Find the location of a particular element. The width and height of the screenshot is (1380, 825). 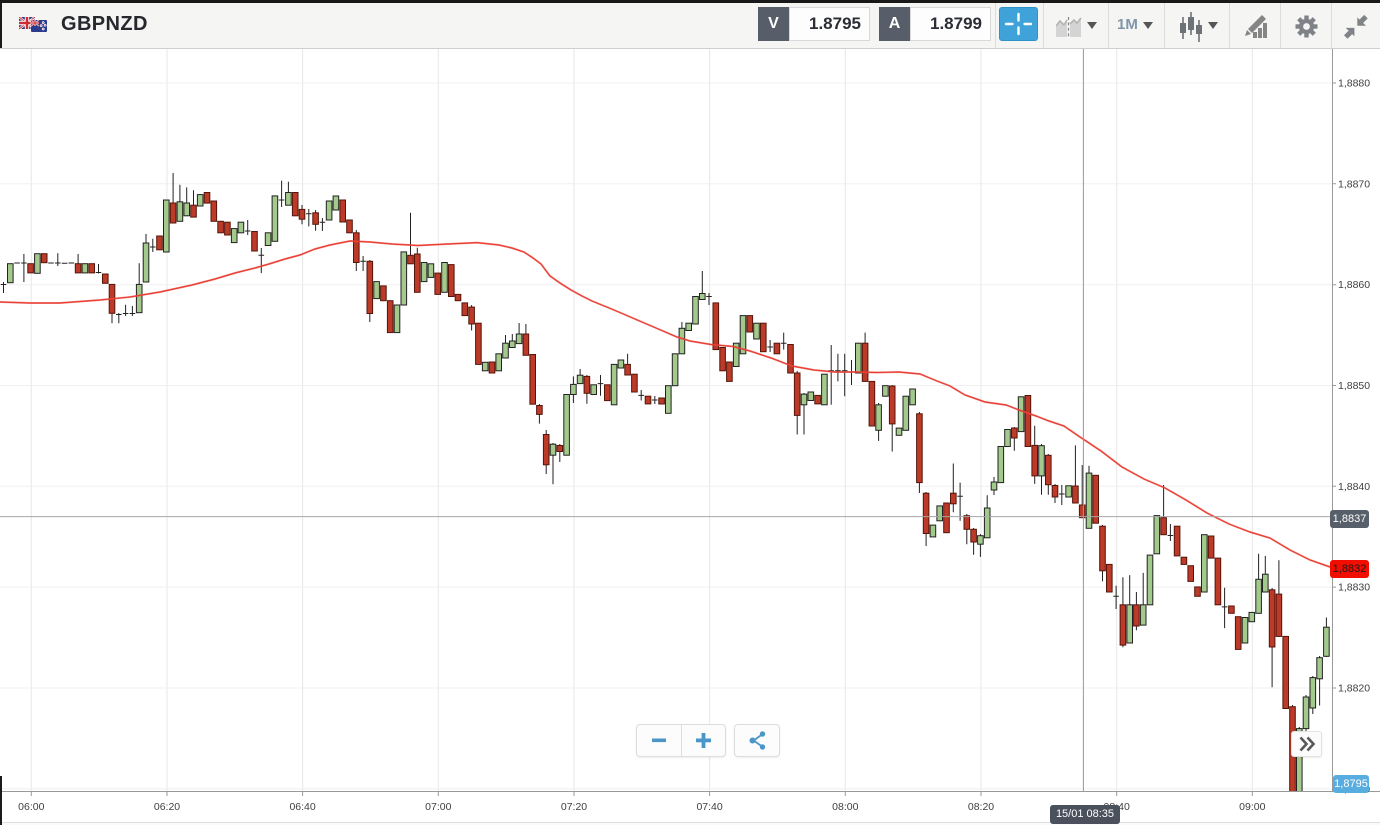

svg-text: 1,8840 is located at coordinates (1354, 487).